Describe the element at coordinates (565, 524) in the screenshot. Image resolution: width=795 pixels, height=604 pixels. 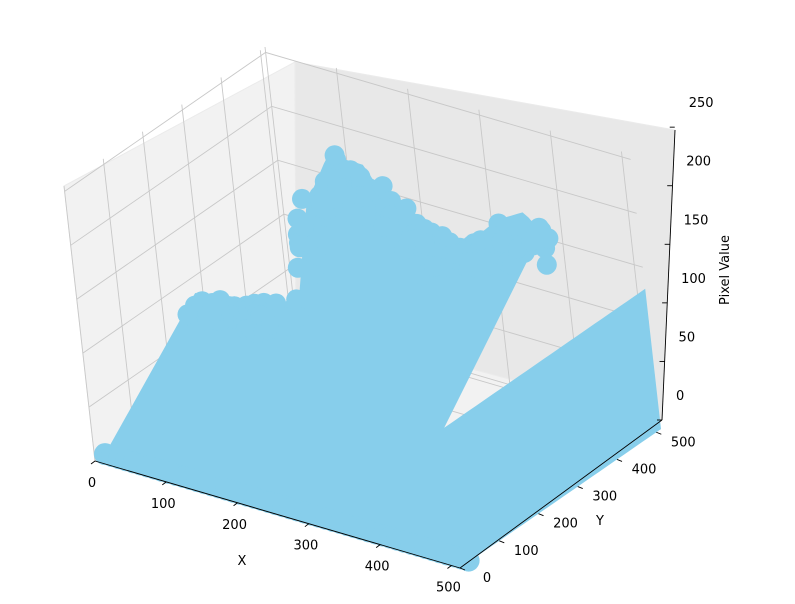
I see `y-tick-label: 200` at that location.